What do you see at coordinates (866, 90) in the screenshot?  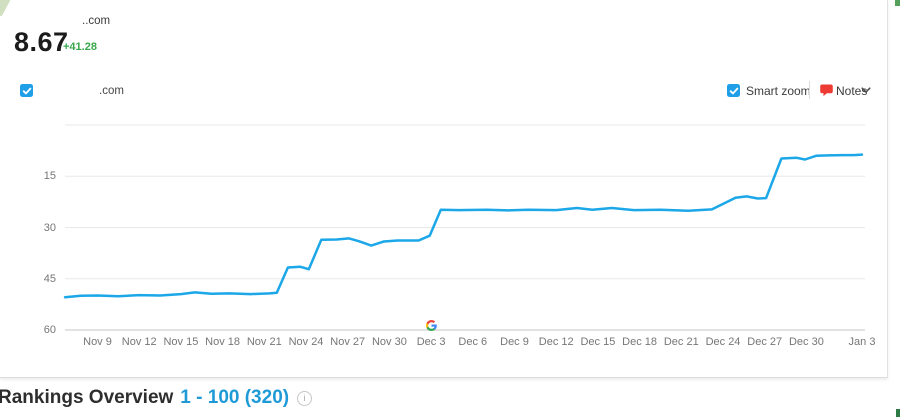 I see `chevron-down-icon` at bounding box center [866, 90].